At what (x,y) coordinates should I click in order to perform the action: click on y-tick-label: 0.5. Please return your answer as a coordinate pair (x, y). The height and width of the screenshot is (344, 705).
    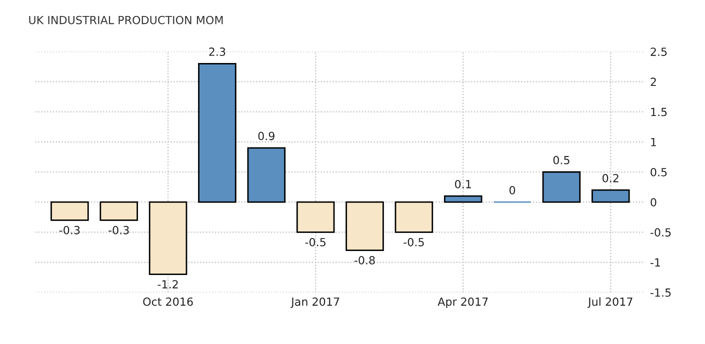
    Looking at the image, I should click on (658, 172).